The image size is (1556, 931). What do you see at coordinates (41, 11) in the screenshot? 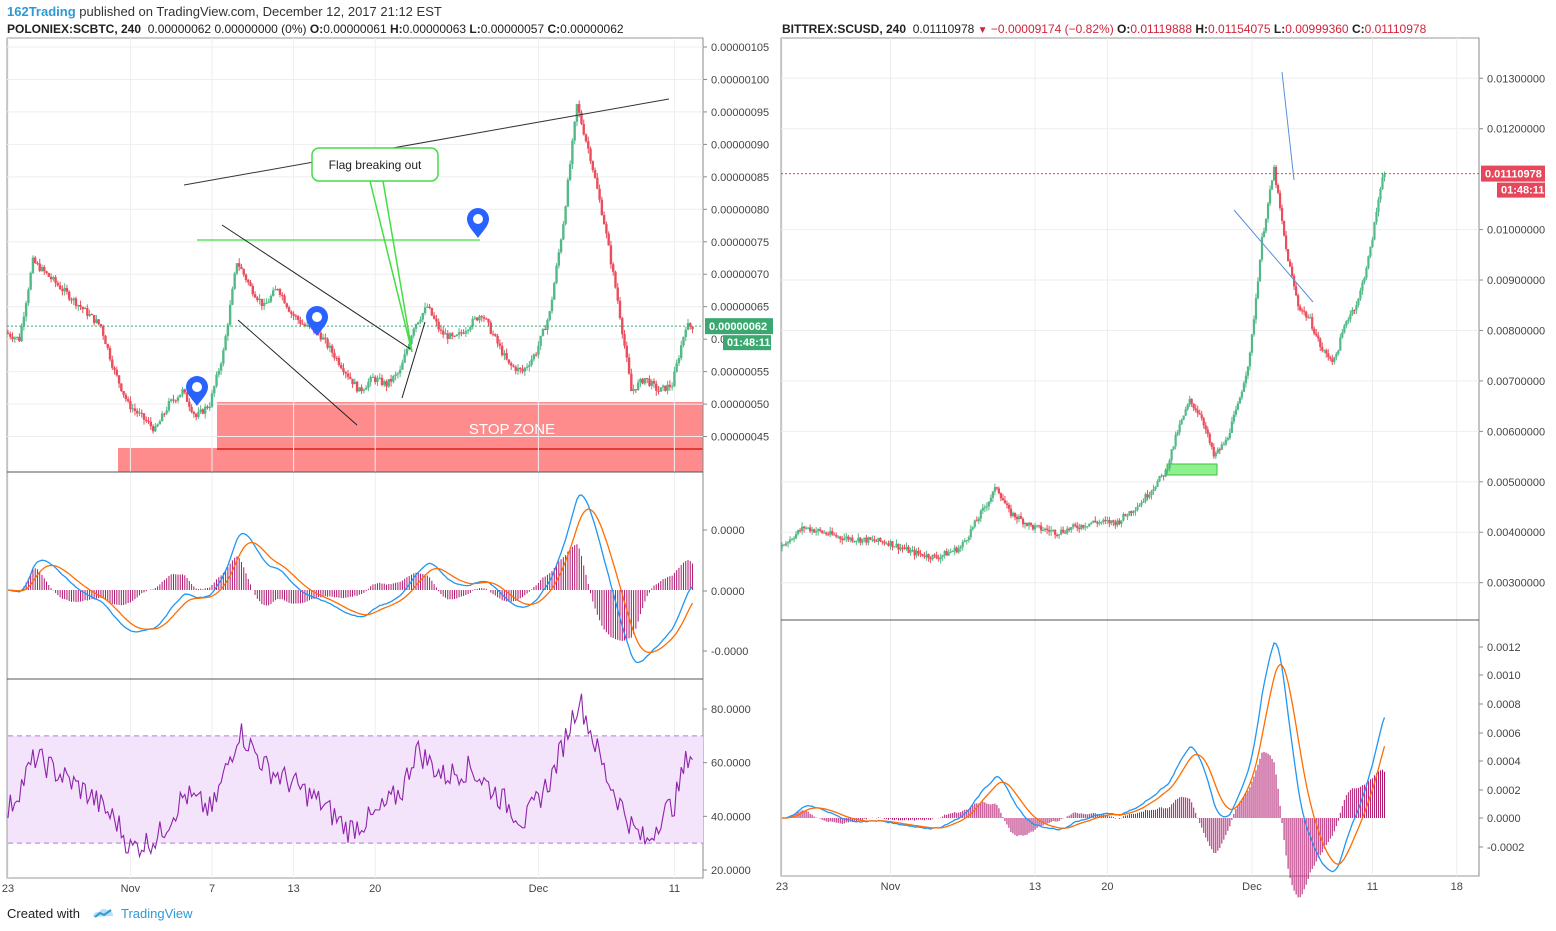
I see `publisher-name: 162Trading` at bounding box center [41, 11].